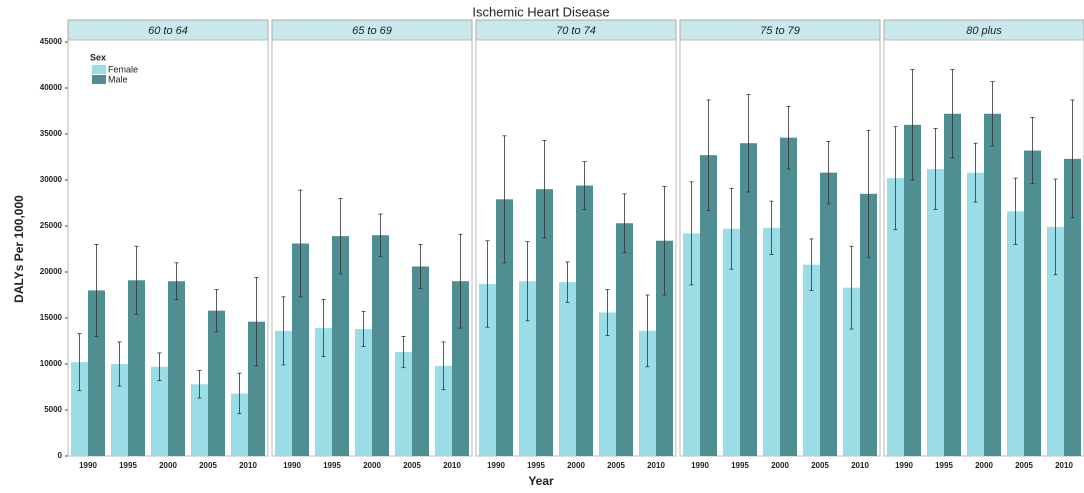 The image size is (1084, 493). I want to click on facet-title: 60 to 64, so click(168, 31).